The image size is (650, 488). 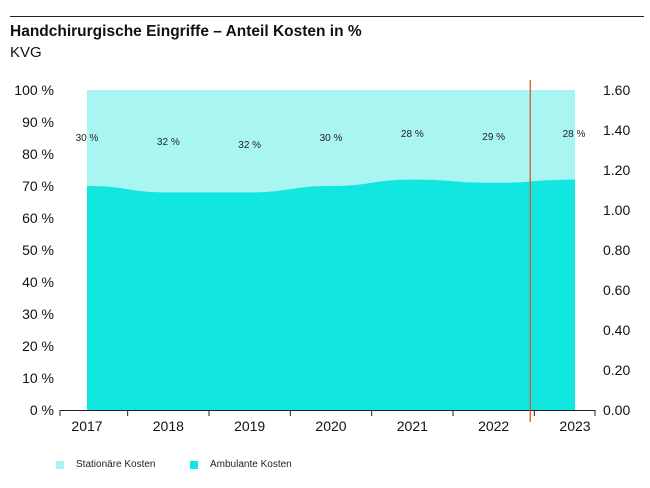 I want to click on y-left-tick-label: 100 %, so click(x=34, y=90).